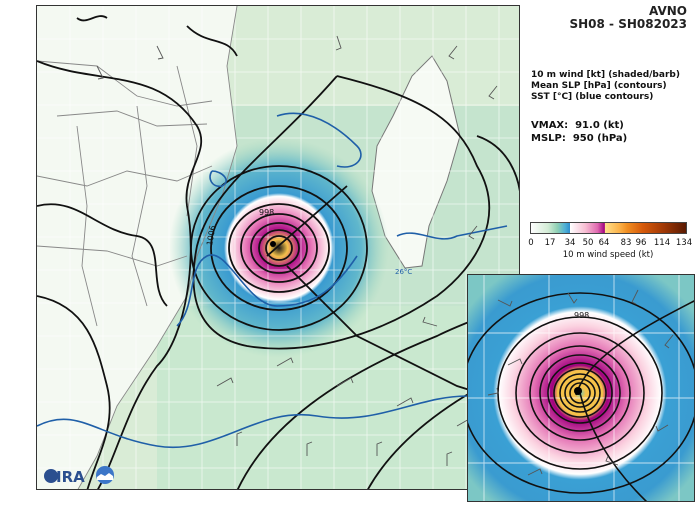 The image size is (699, 505). What do you see at coordinates (577, 125) in the screenshot?
I see `vmax-value: VMAX: 91.0 (kt)` at bounding box center [577, 125].